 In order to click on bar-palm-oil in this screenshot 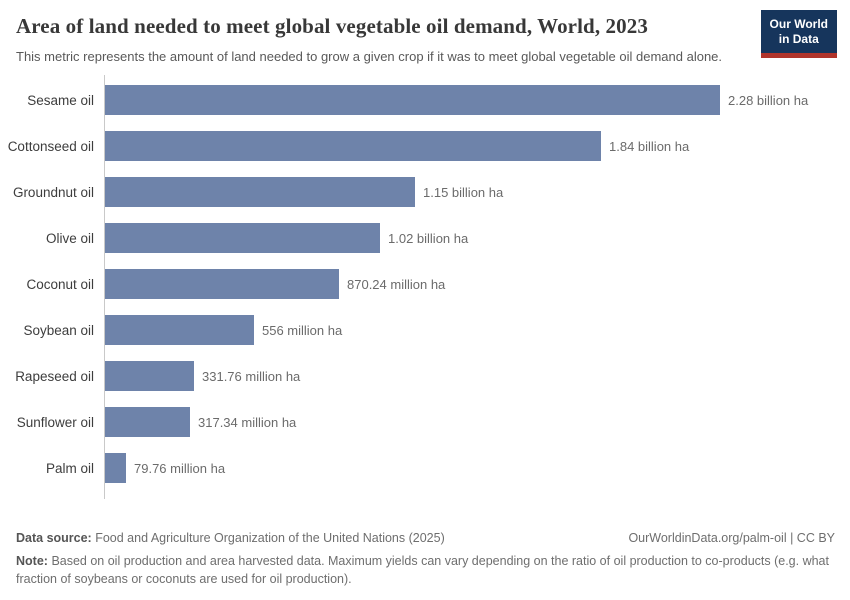, I will do `click(115, 468)`.